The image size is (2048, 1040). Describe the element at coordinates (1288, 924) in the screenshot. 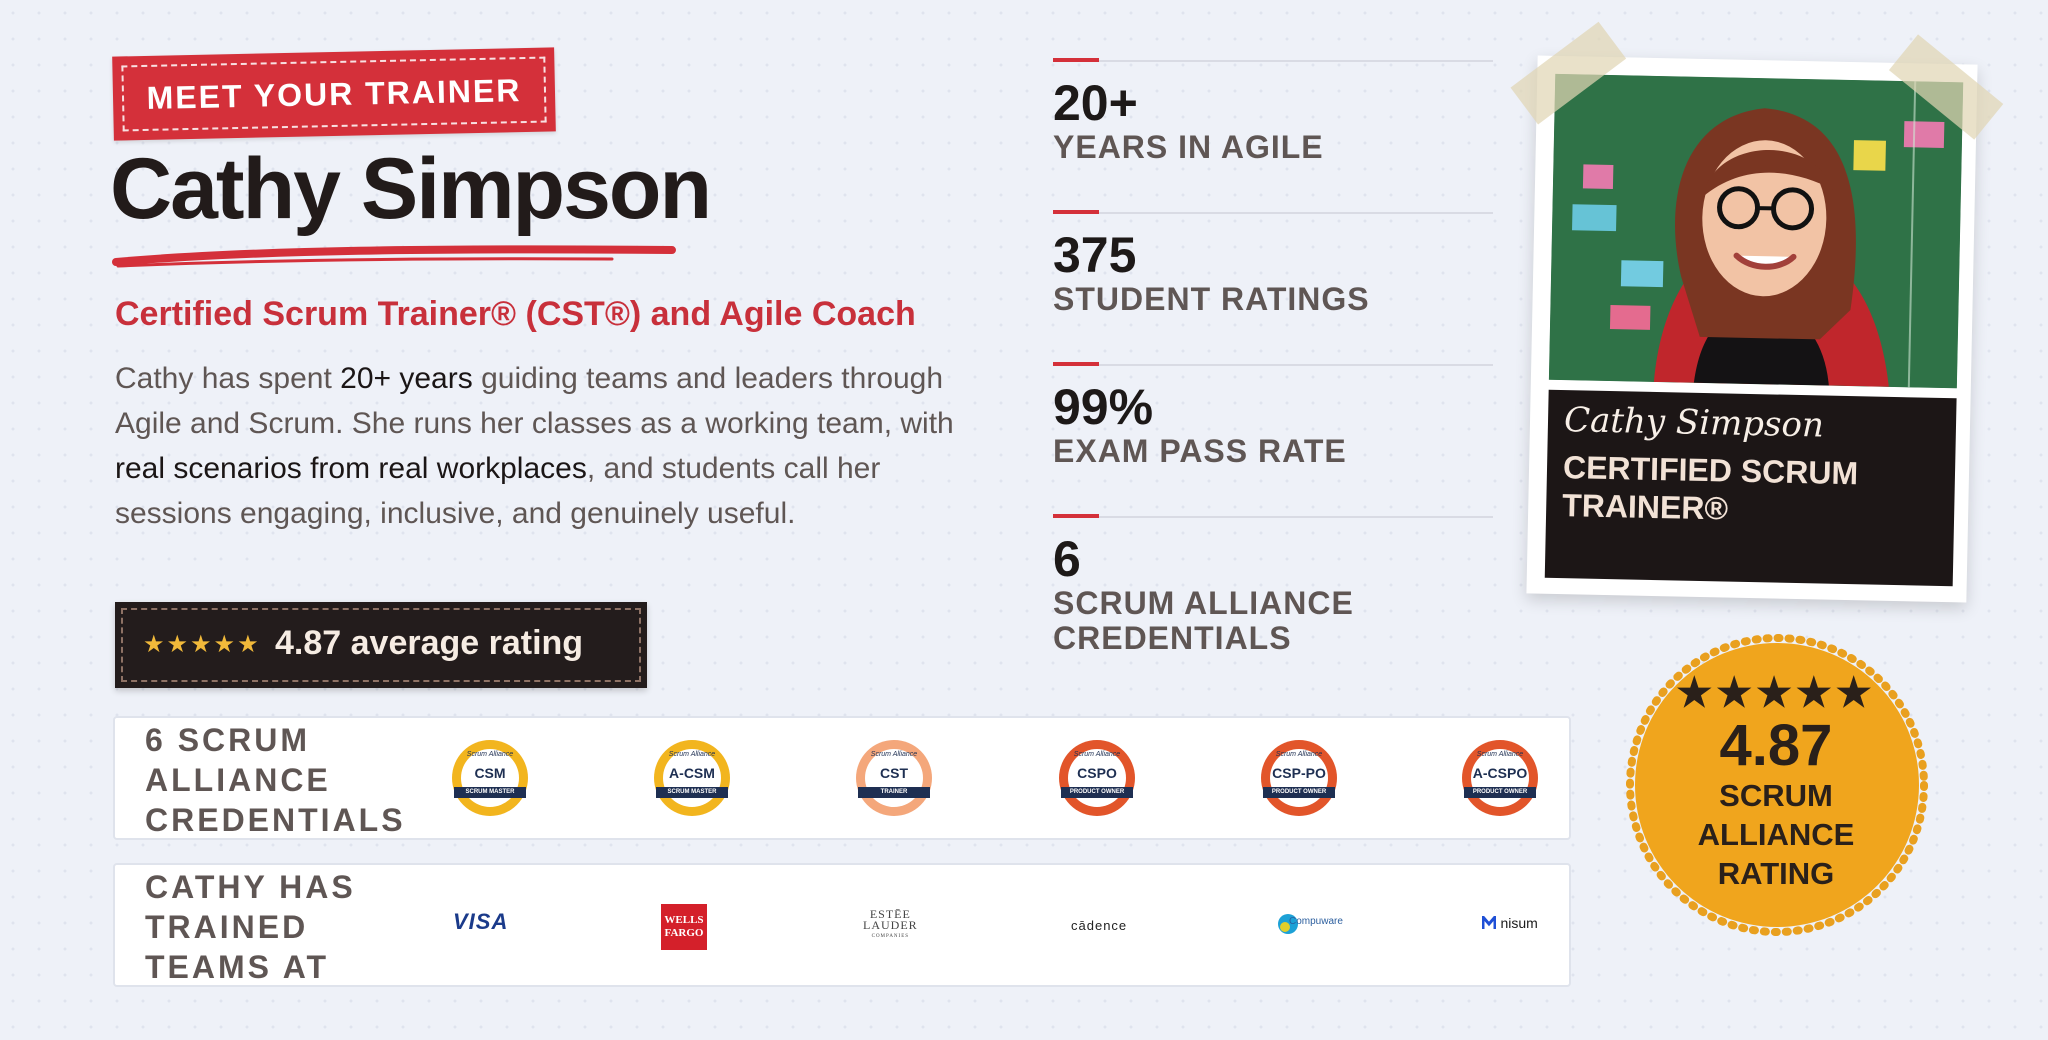

I see `compuware-mark-icon` at that location.